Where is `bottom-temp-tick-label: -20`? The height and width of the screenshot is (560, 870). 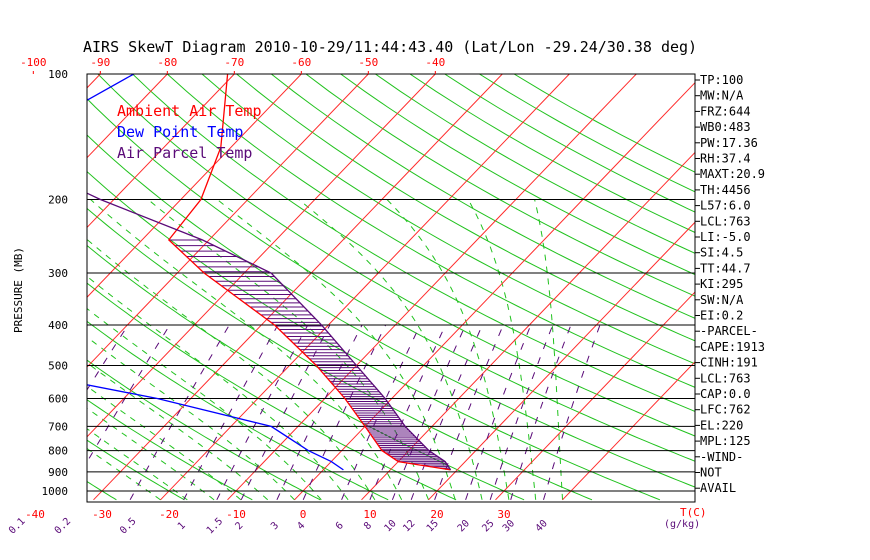 bottom-temp-tick-label: -20 is located at coordinates (169, 514).